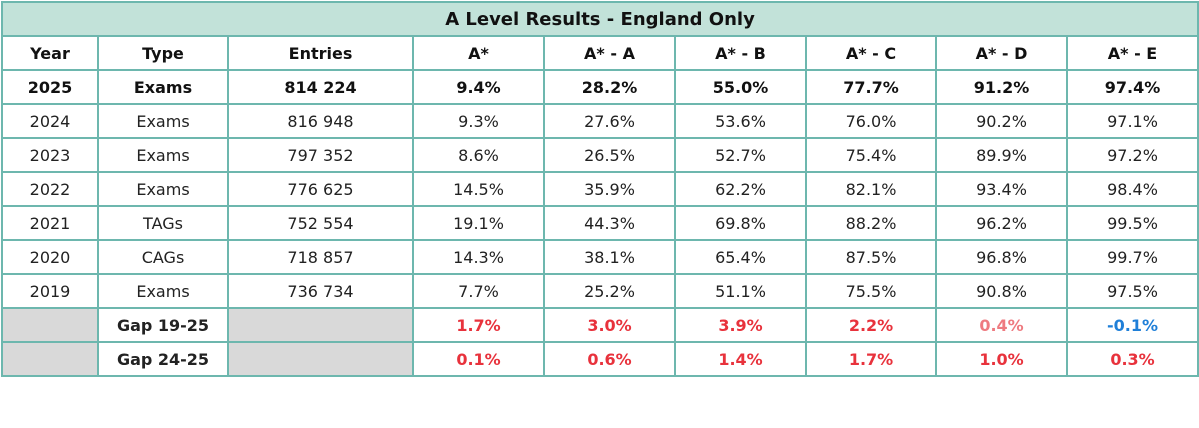  Describe the element at coordinates (478, 87) in the screenshot. I see `grade-cell: 9.4%` at that location.